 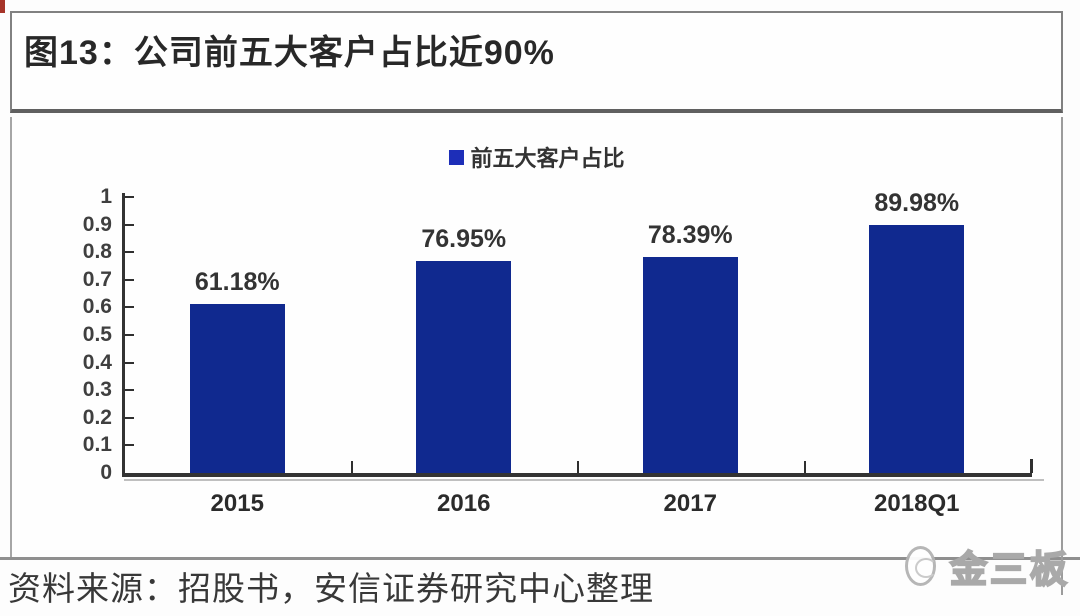 What do you see at coordinates (547, 158) in the screenshot?
I see `legend-label: 前五大客户占比` at bounding box center [547, 158].